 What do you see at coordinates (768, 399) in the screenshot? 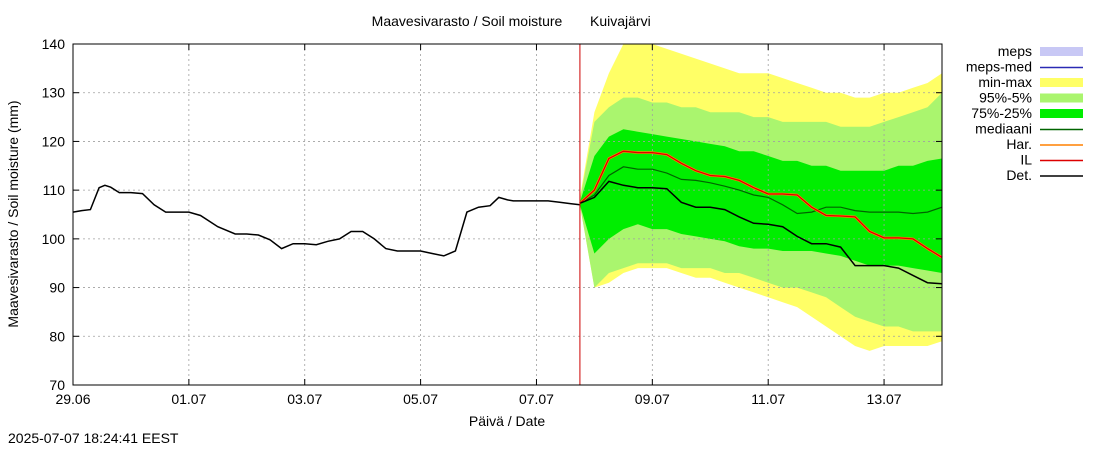
I see `x-tick-label: 11.07` at bounding box center [768, 399].